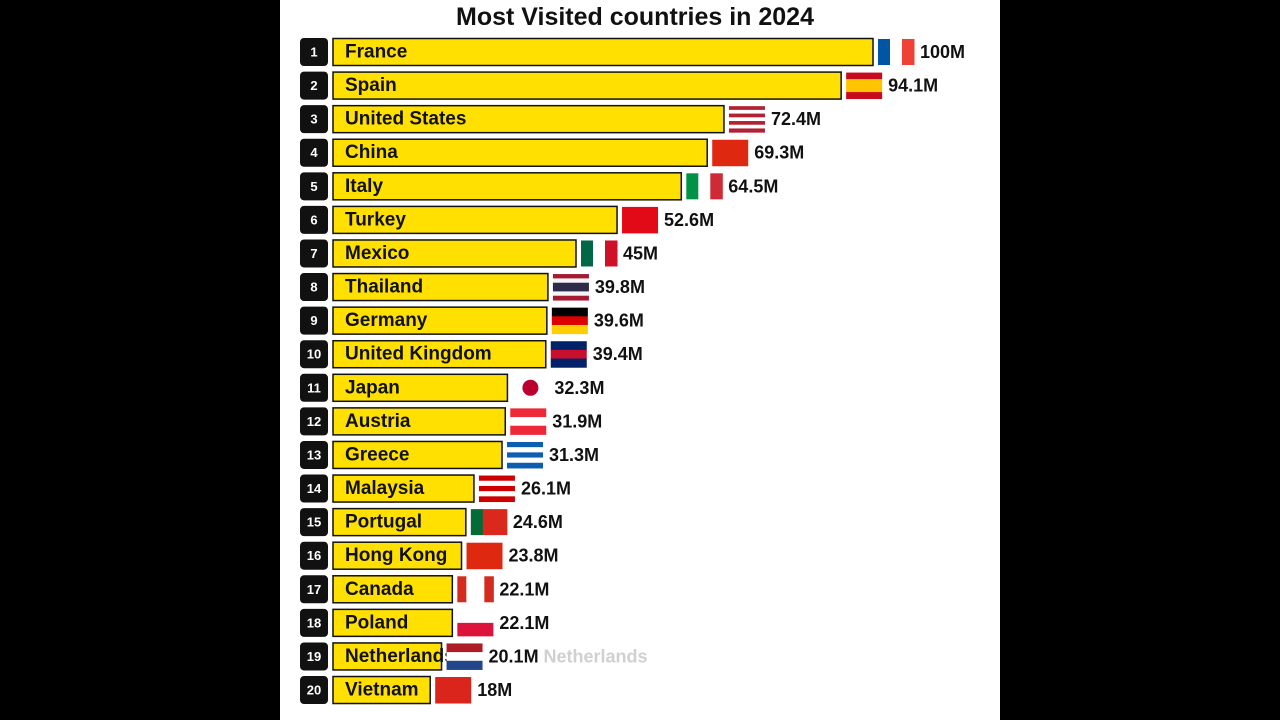 The height and width of the screenshot is (720, 1280). Describe the element at coordinates (375, 219) in the screenshot. I see `category-label: Turkey` at that location.